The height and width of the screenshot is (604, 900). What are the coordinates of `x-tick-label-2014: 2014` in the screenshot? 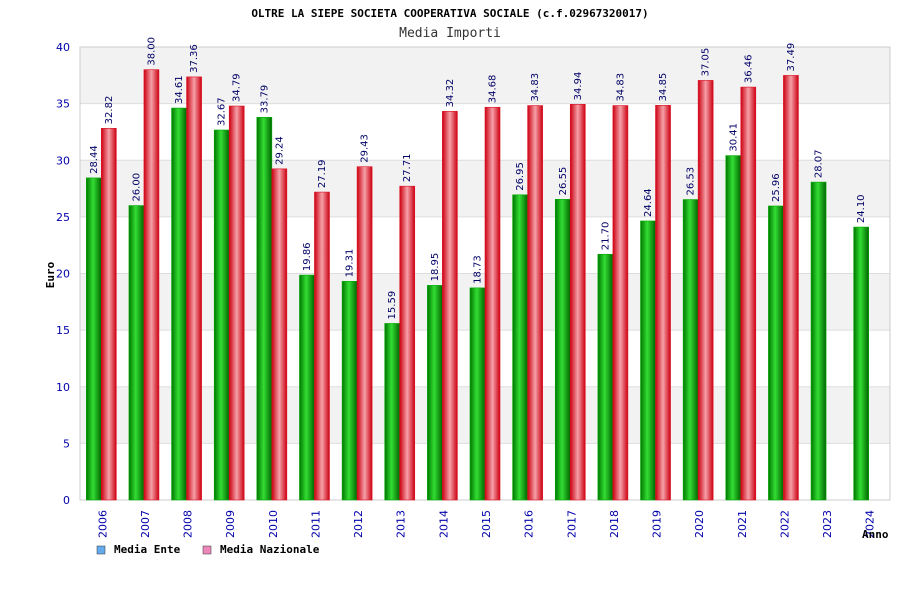 It's located at (443, 524).